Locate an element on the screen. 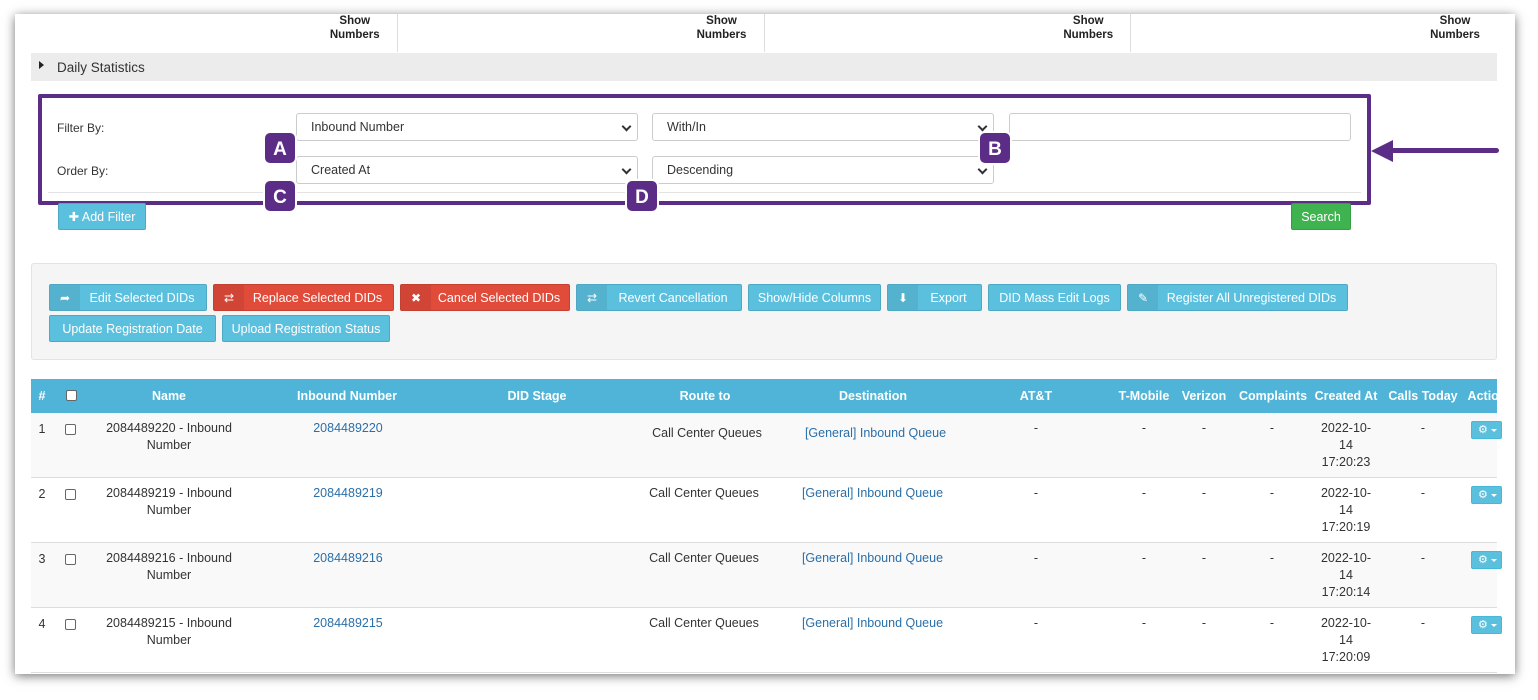 This screenshot has height=700, width=1538. col-header-route-to: Route to is located at coordinates (705, 396).